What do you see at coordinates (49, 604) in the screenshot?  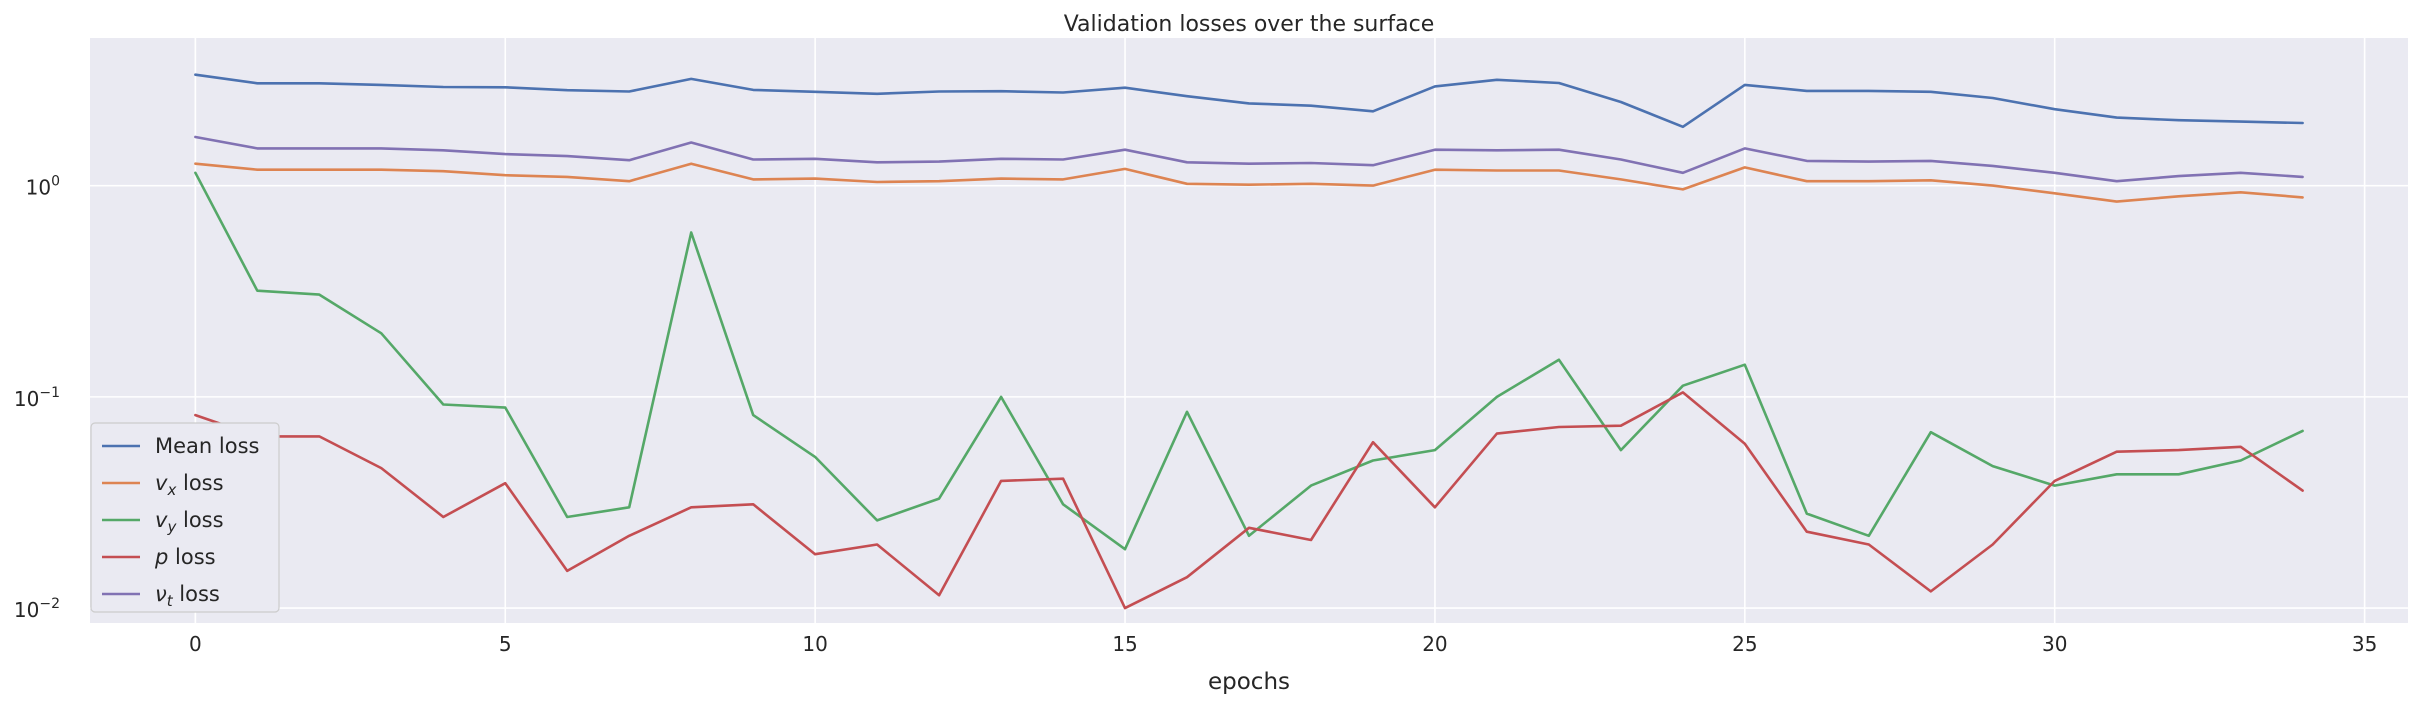 I see `y-tick-exponent: −2` at bounding box center [49, 604].